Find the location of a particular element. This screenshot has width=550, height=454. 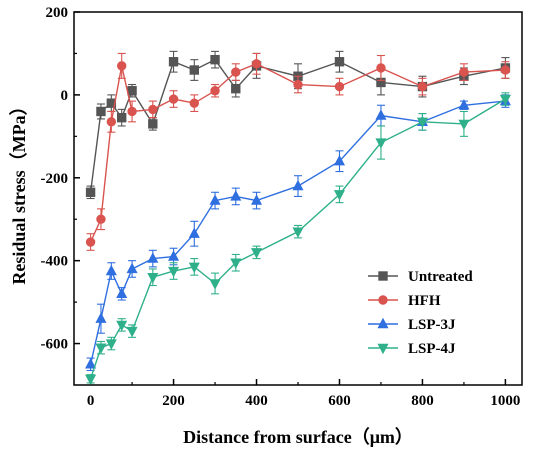

legend: Untreated HFH LSP-3J LSP-4J is located at coordinates (420, 313).